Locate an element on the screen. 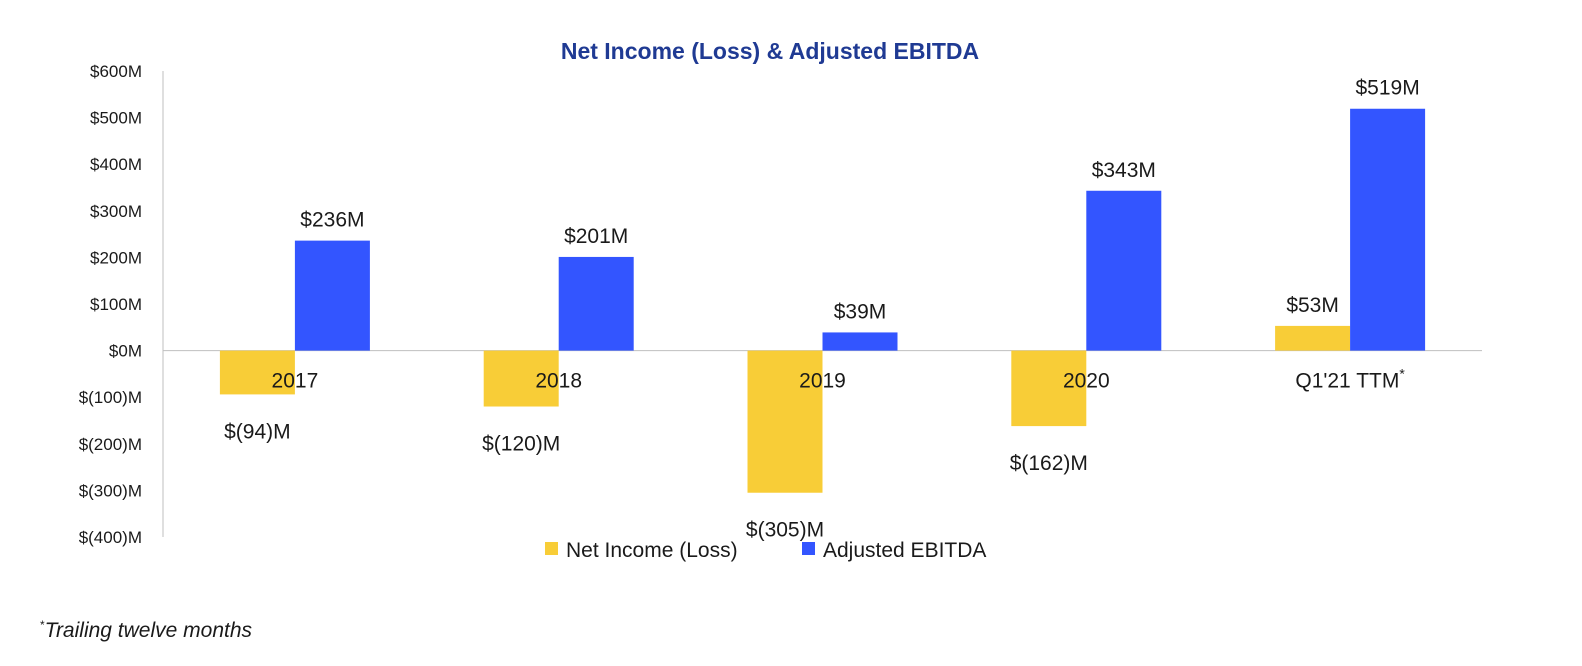 The image size is (1582, 666). footnote-text: Trailing twelve months is located at coordinates (148, 630).